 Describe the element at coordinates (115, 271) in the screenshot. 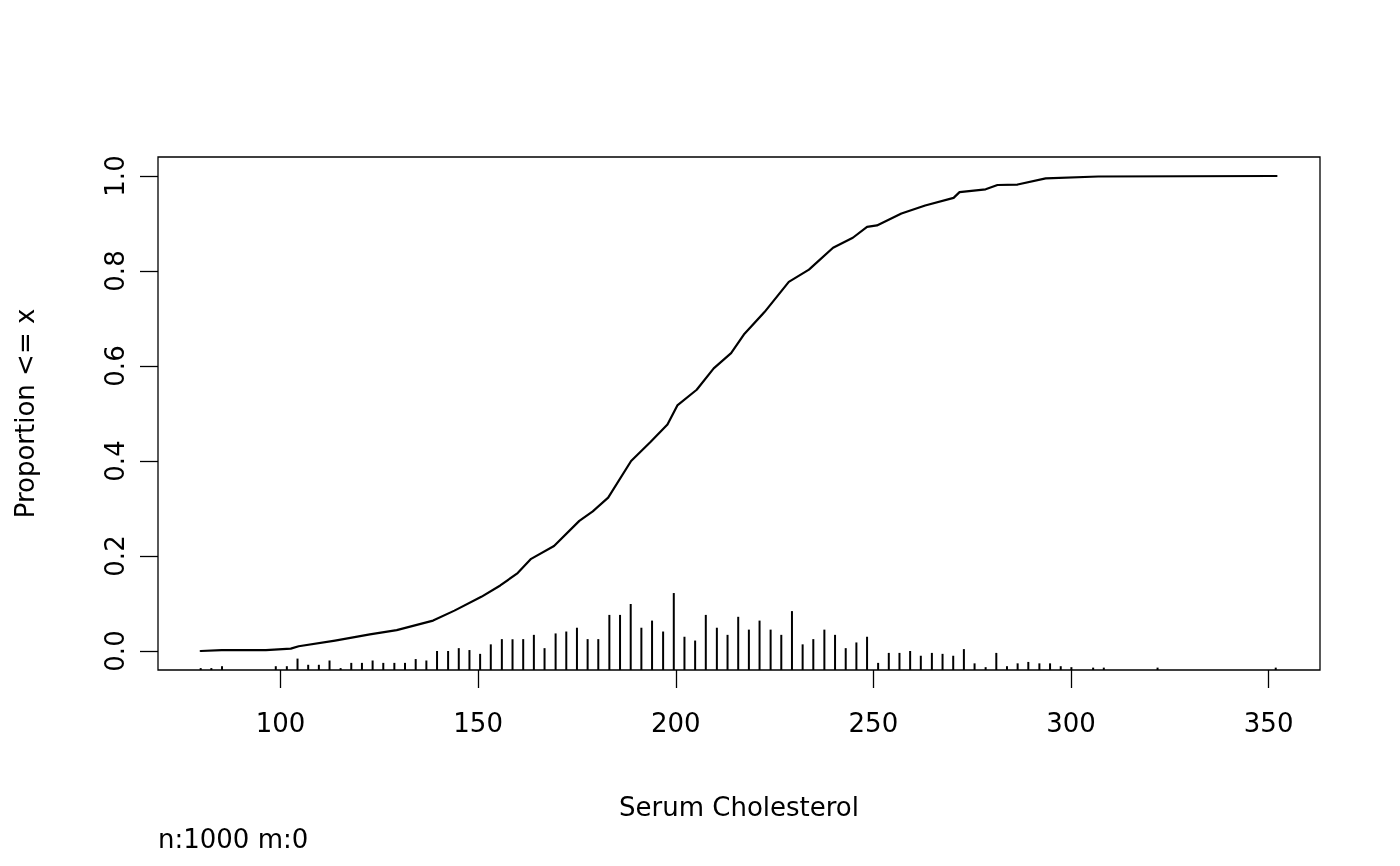

I see `y-tick-label: 0.8` at that location.